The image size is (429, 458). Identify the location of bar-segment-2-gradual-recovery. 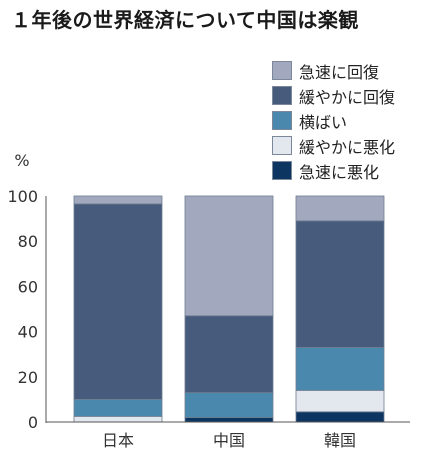
(229, 354).